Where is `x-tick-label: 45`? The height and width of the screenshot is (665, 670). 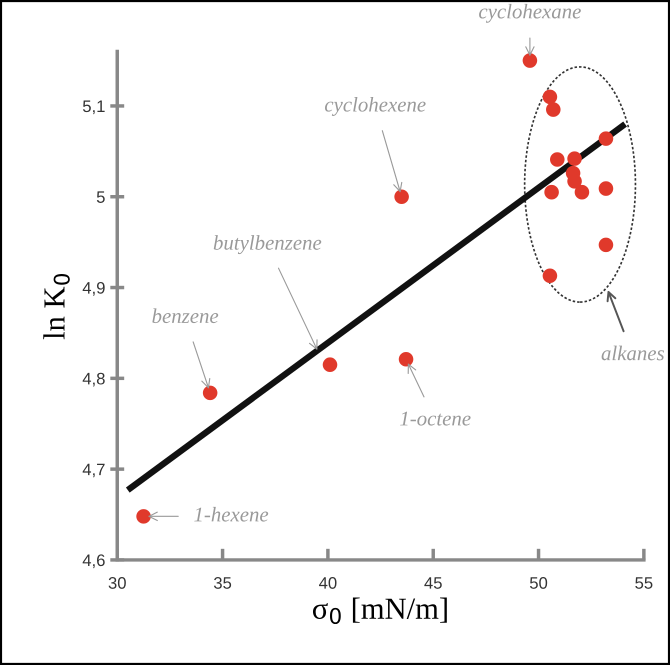 x-tick-label: 45 is located at coordinates (433, 583).